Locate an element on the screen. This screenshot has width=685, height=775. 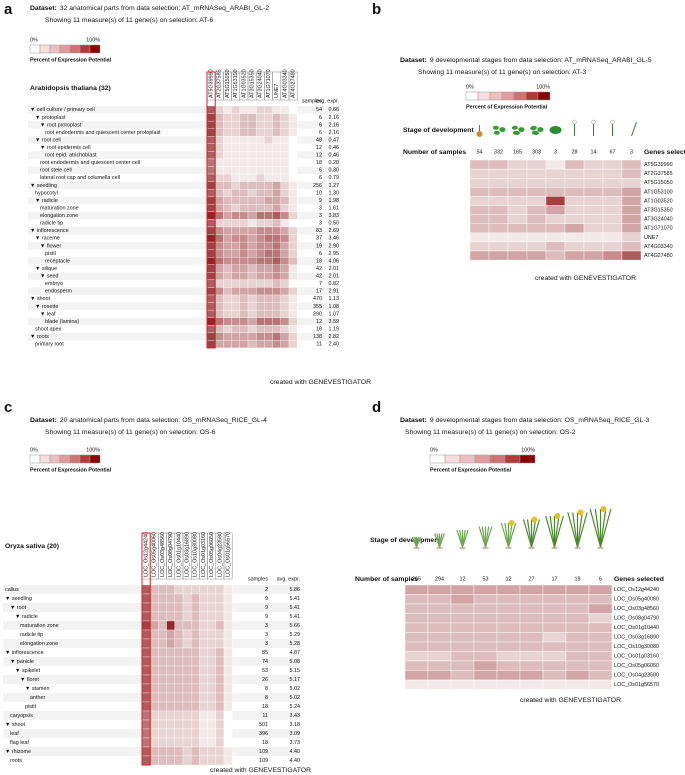
gene-label: LOC_Os12g44240 is located at coordinates (636, 590).